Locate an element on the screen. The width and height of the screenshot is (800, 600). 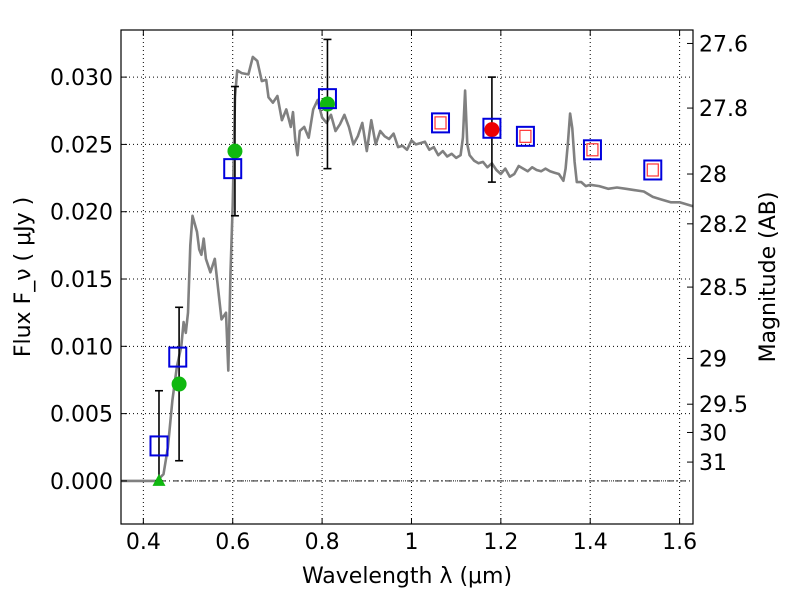
mag-tick-label: 27.8 is located at coordinates (723, 109).